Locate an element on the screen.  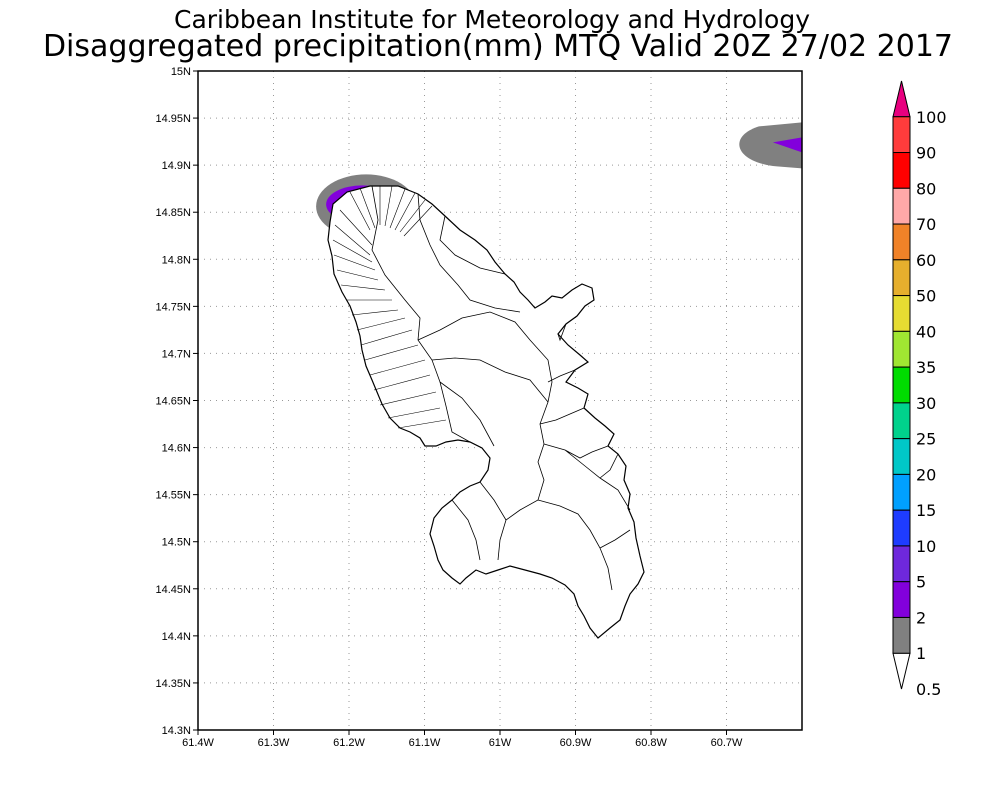
colorbar-label: 70 is located at coordinates (926, 224).